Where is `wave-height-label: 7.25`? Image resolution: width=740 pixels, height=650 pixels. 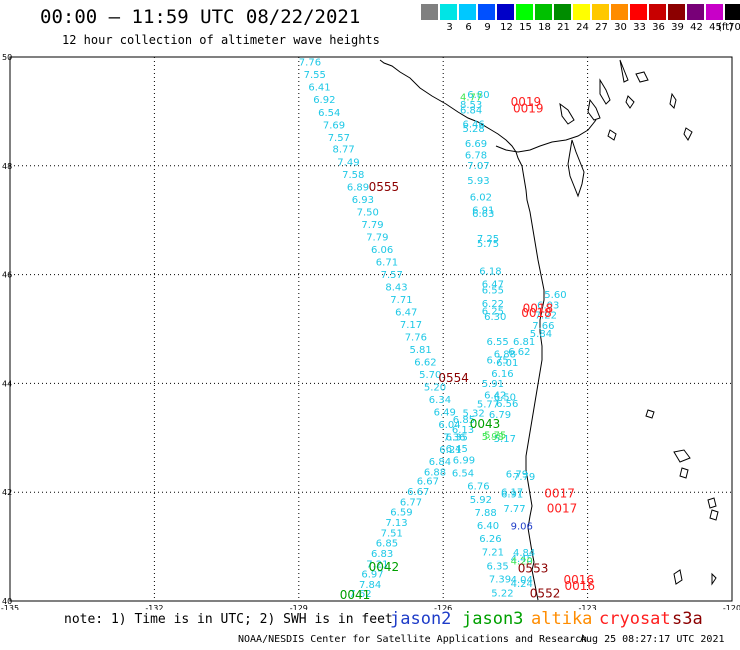
wave-height-label: 7.25 is located at coordinates (488, 239).